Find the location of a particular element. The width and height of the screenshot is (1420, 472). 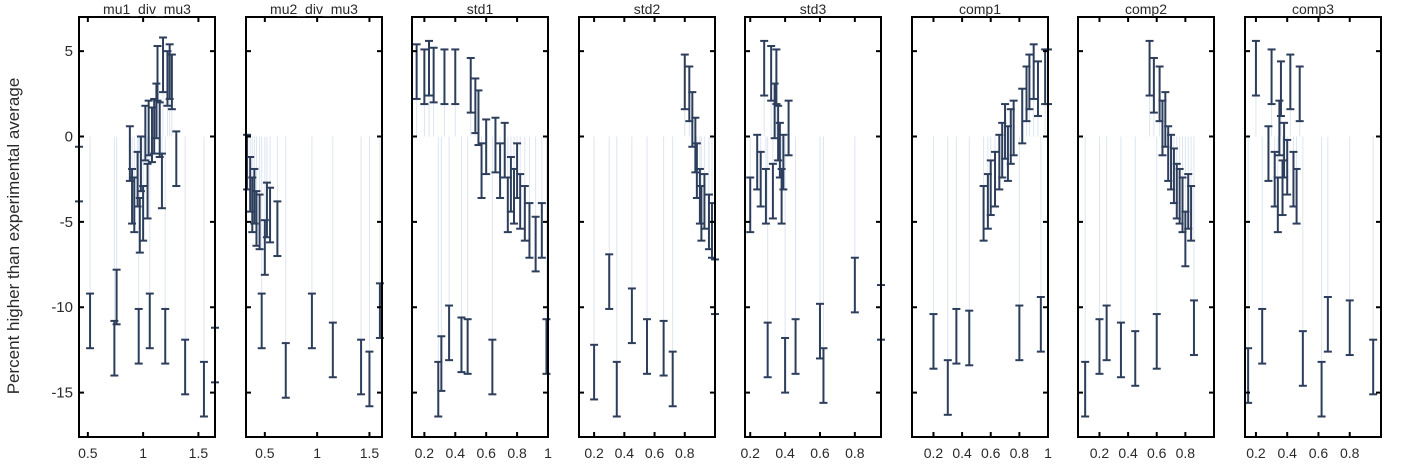

panel-4-x-tick-label: 0.4 is located at coordinates (625, 453).